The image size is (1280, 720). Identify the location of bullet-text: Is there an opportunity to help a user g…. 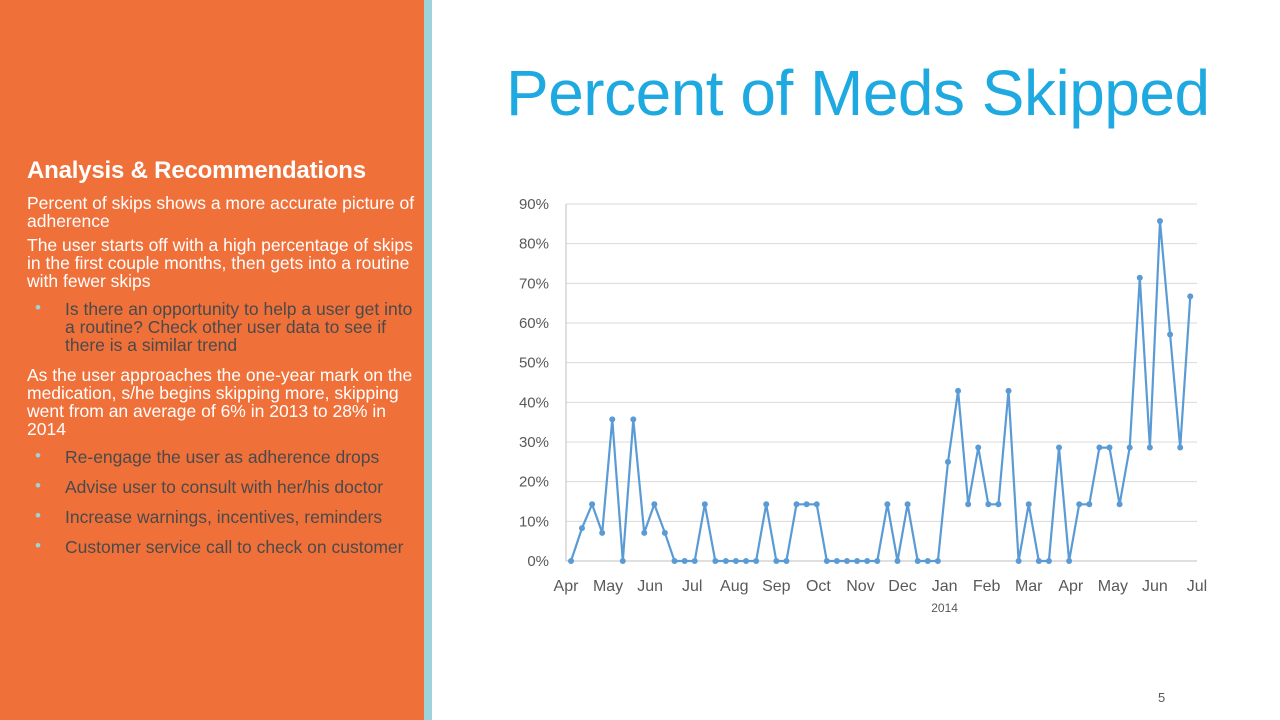
(239, 327).